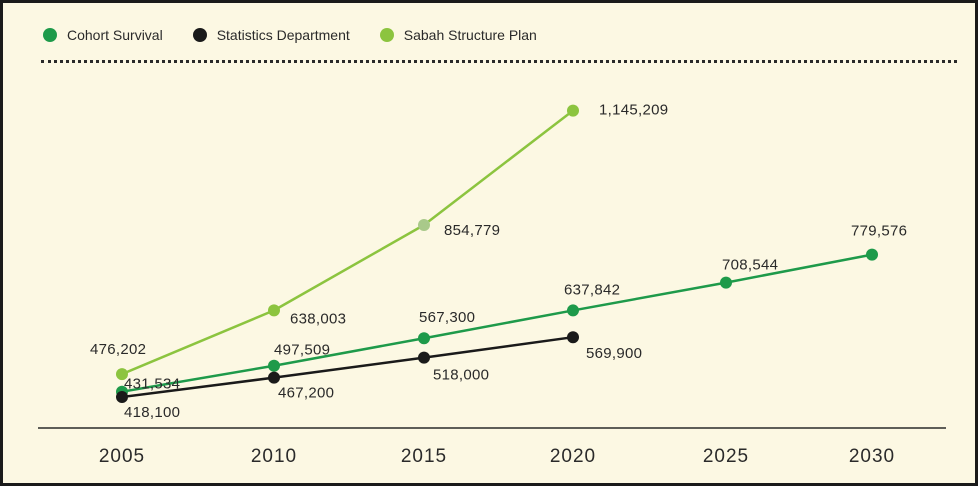 This screenshot has height=486, width=978. I want to click on legend-marker-cohort-survival, so click(50, 35).